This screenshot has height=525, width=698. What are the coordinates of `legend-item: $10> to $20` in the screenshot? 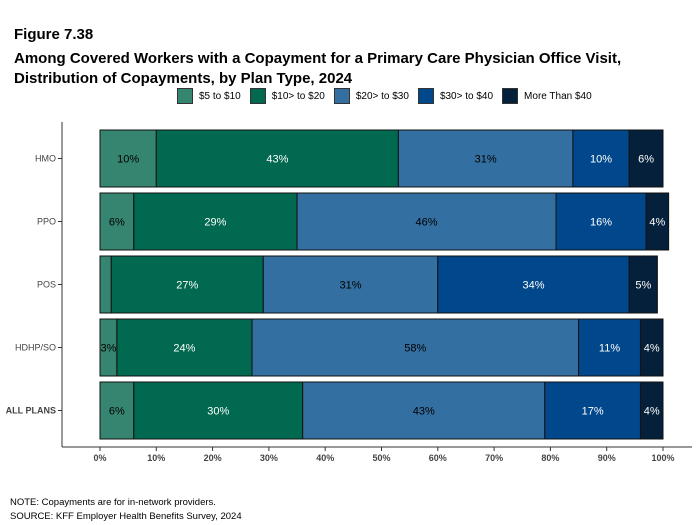 It's located at (287, 96).